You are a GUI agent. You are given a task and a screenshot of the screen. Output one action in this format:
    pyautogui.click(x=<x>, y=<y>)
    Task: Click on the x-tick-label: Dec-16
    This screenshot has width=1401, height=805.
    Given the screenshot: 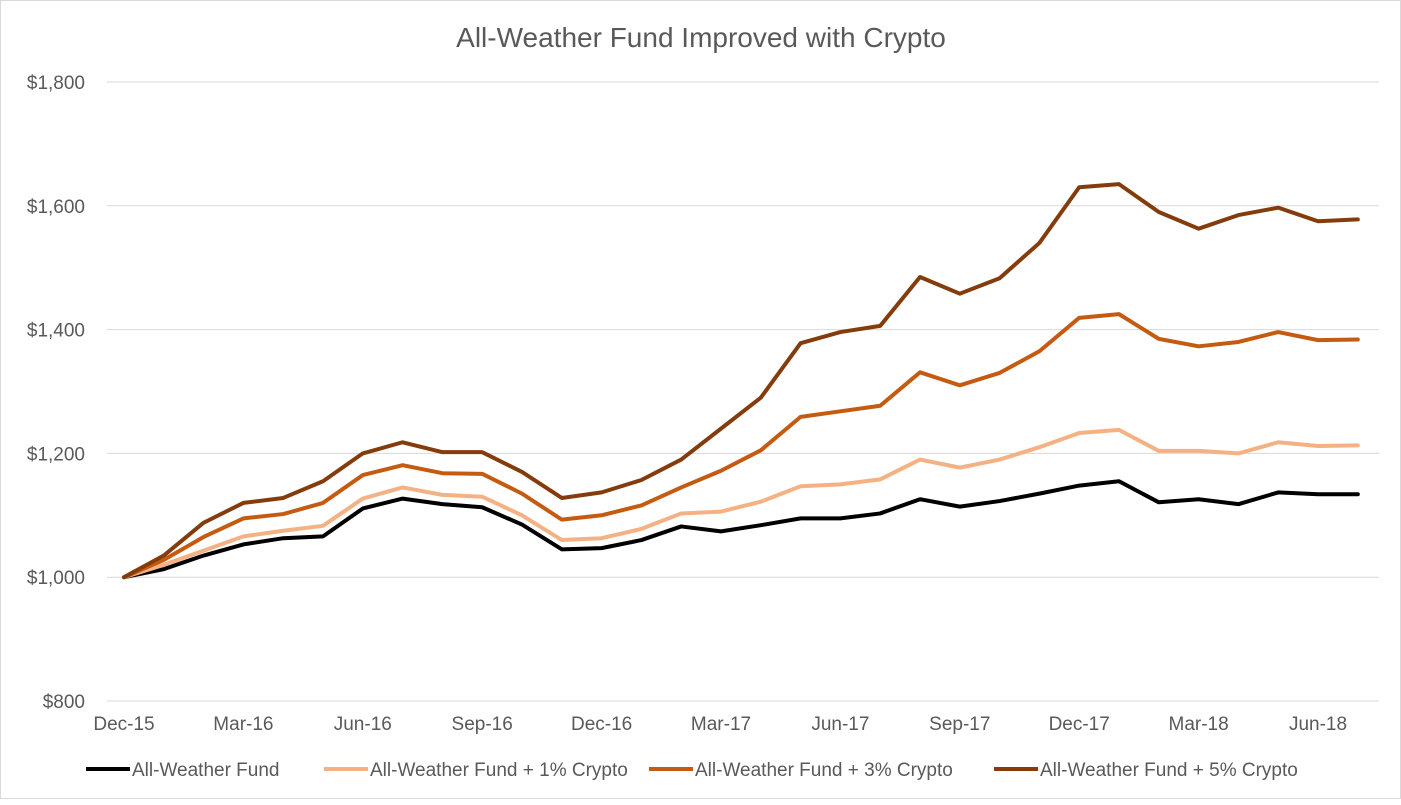 What is the action you would take?
    pyautogui.click(x=601, y=724)
    